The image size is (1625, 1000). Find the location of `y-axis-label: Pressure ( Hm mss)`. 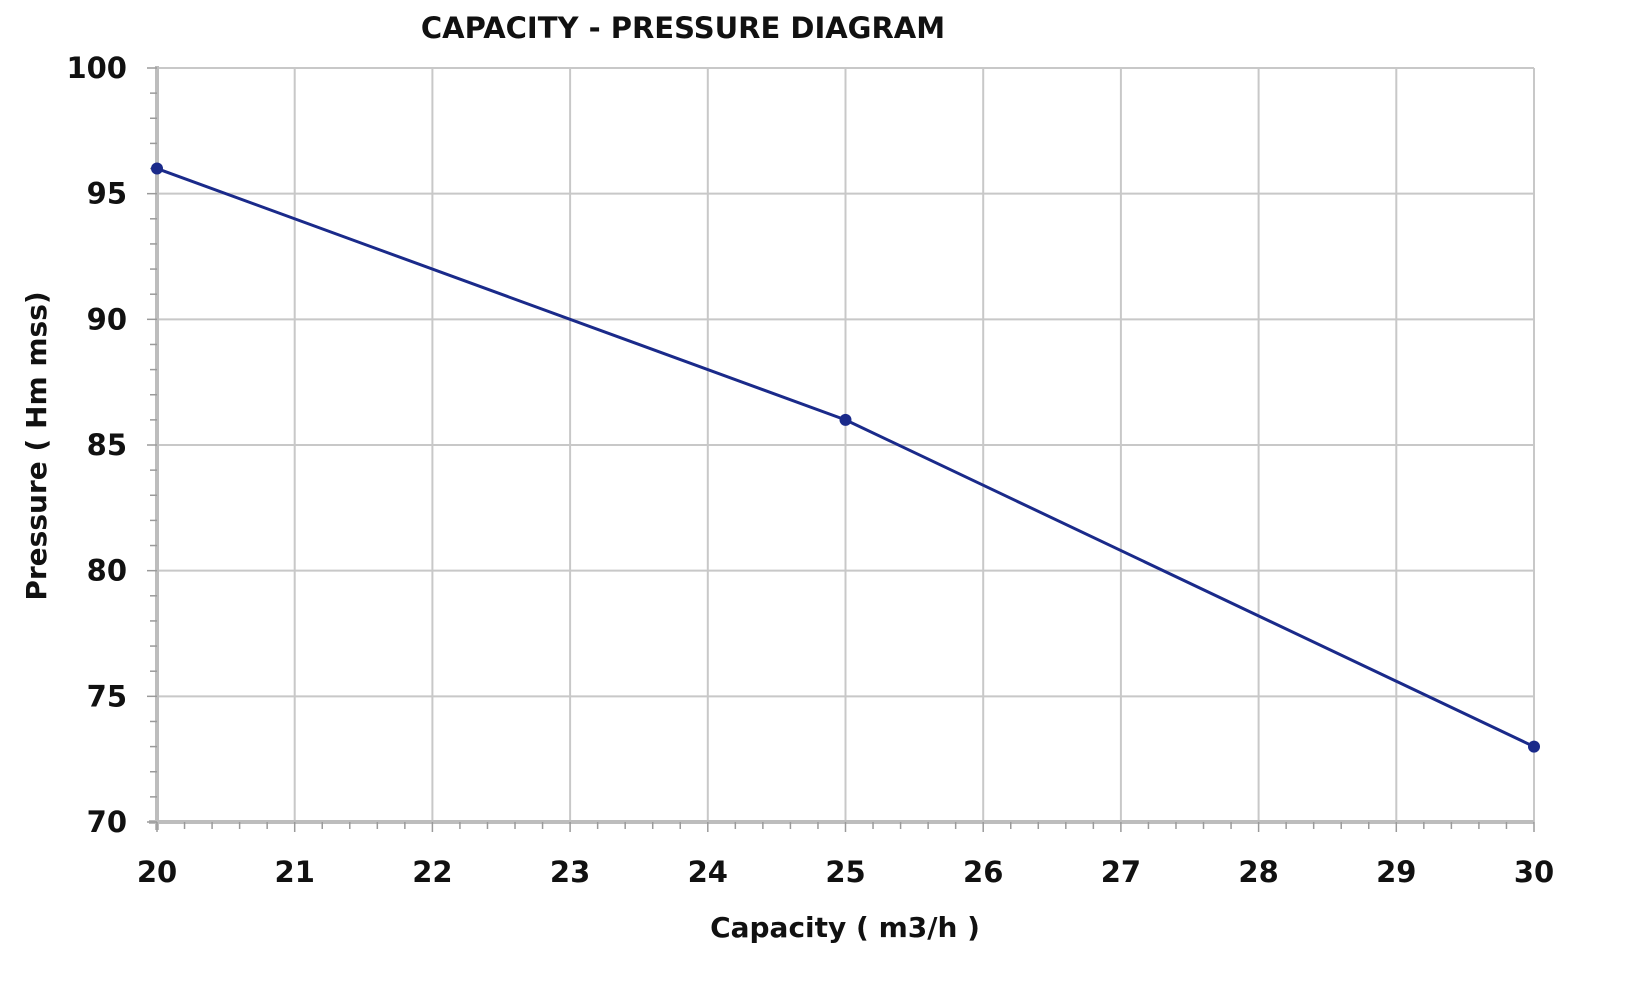

y-axis-label: Pressure ( Hm mss) is located at coordinates (36, 445).